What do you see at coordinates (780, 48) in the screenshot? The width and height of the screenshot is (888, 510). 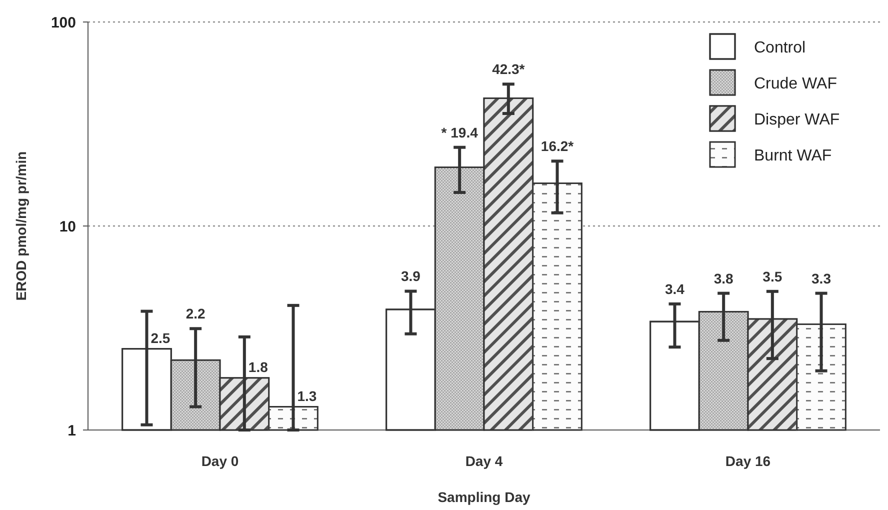 I see `legend-label: Control` at bounding box center [780, 48].